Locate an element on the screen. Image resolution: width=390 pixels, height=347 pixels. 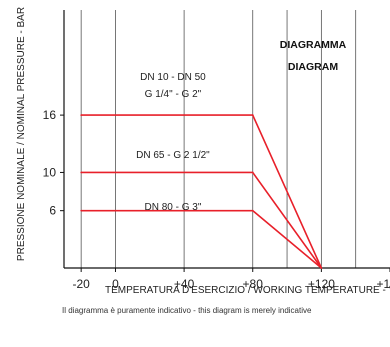
x-tick-label: +160 is located at coordinates (383, 284).